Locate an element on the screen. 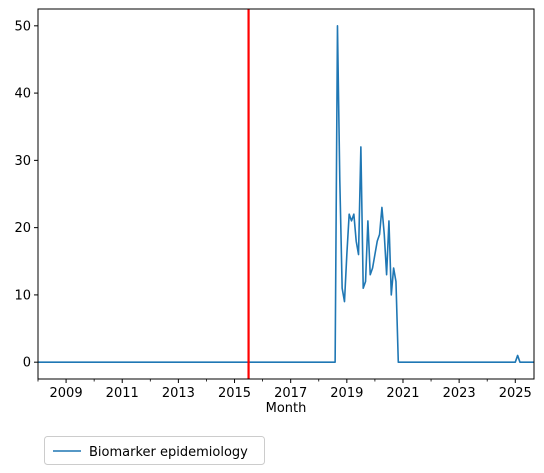  x-axis-label: Month is located at coordinates (286, 408).